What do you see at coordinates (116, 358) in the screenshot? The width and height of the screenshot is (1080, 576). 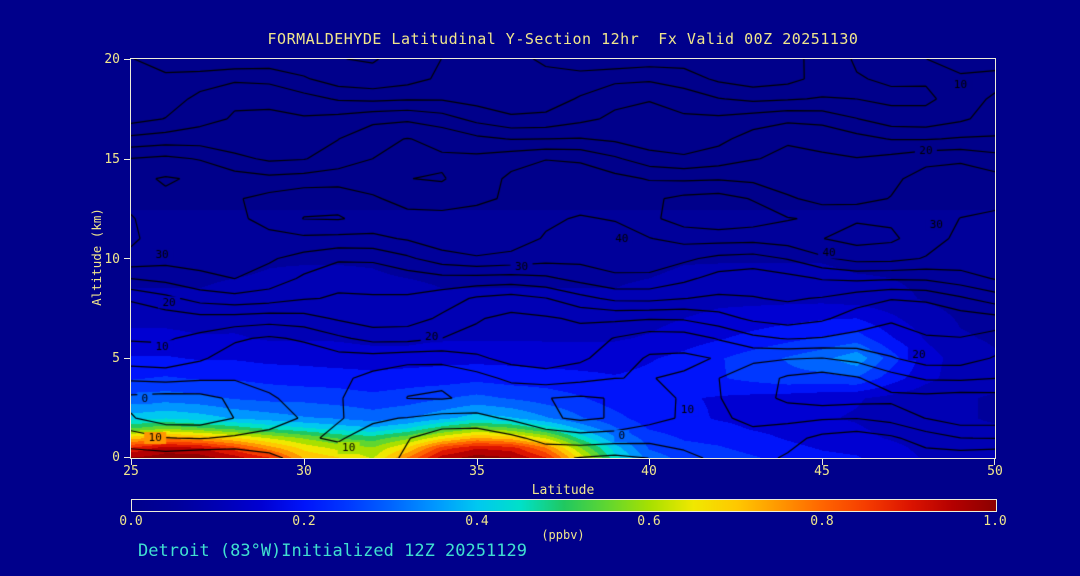 I see `y-tick-label: 5` at bounding box center [116, 358].